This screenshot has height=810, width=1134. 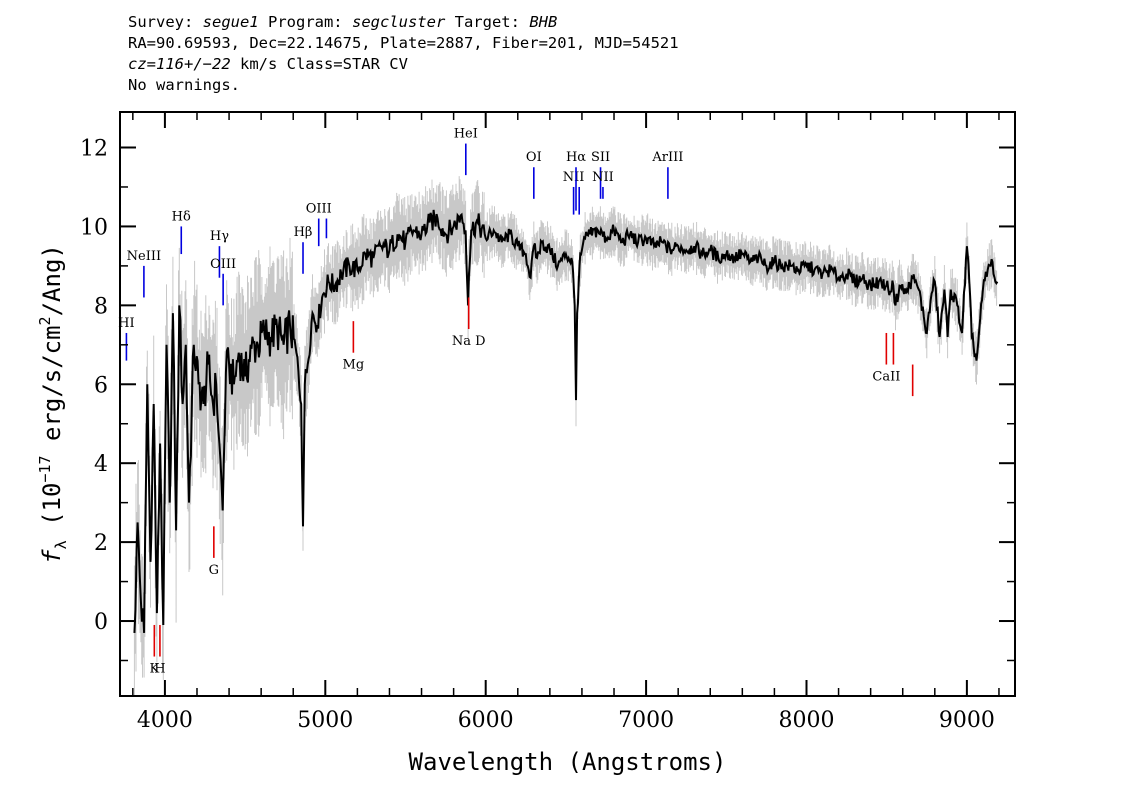 I want to click on y-axis-title: fλ (10−17 erg/s/cm2/Ang), so click(x=53, y=404).